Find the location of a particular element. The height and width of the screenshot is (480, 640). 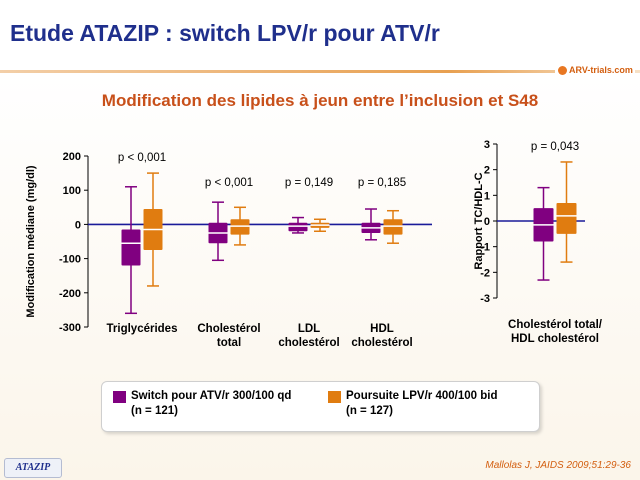

x-category-label: LDL is located at coordinates (309, 329).